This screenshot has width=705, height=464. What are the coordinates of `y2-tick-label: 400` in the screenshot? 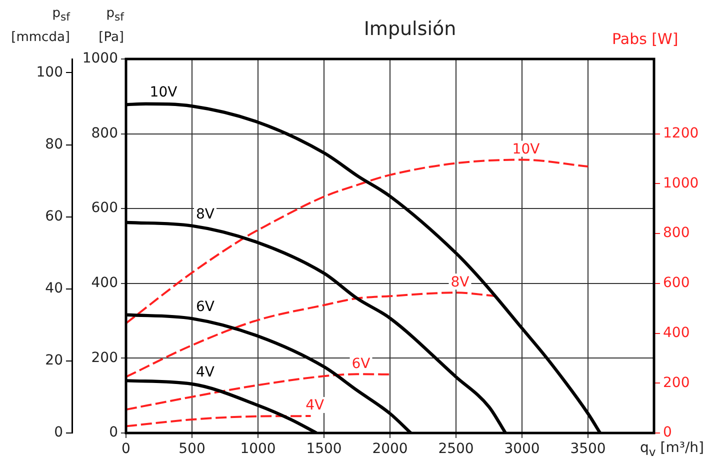 It's located at (676, 332).